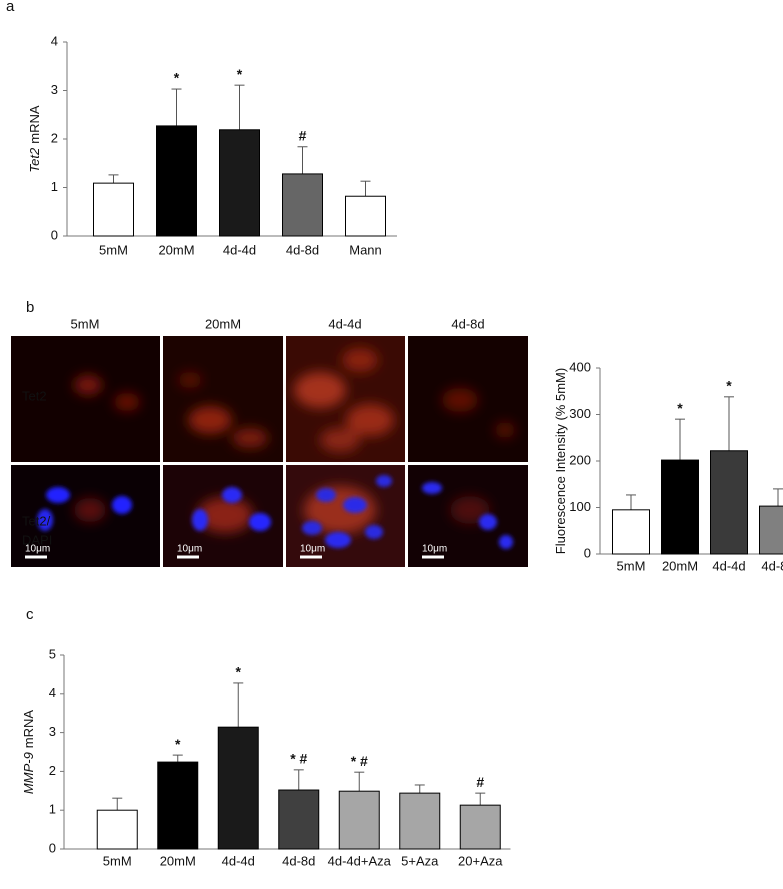  Describe the element at coordinates (28, 773) in the screenshot. I see `y-axis-label-part: MMP-9` at that location.